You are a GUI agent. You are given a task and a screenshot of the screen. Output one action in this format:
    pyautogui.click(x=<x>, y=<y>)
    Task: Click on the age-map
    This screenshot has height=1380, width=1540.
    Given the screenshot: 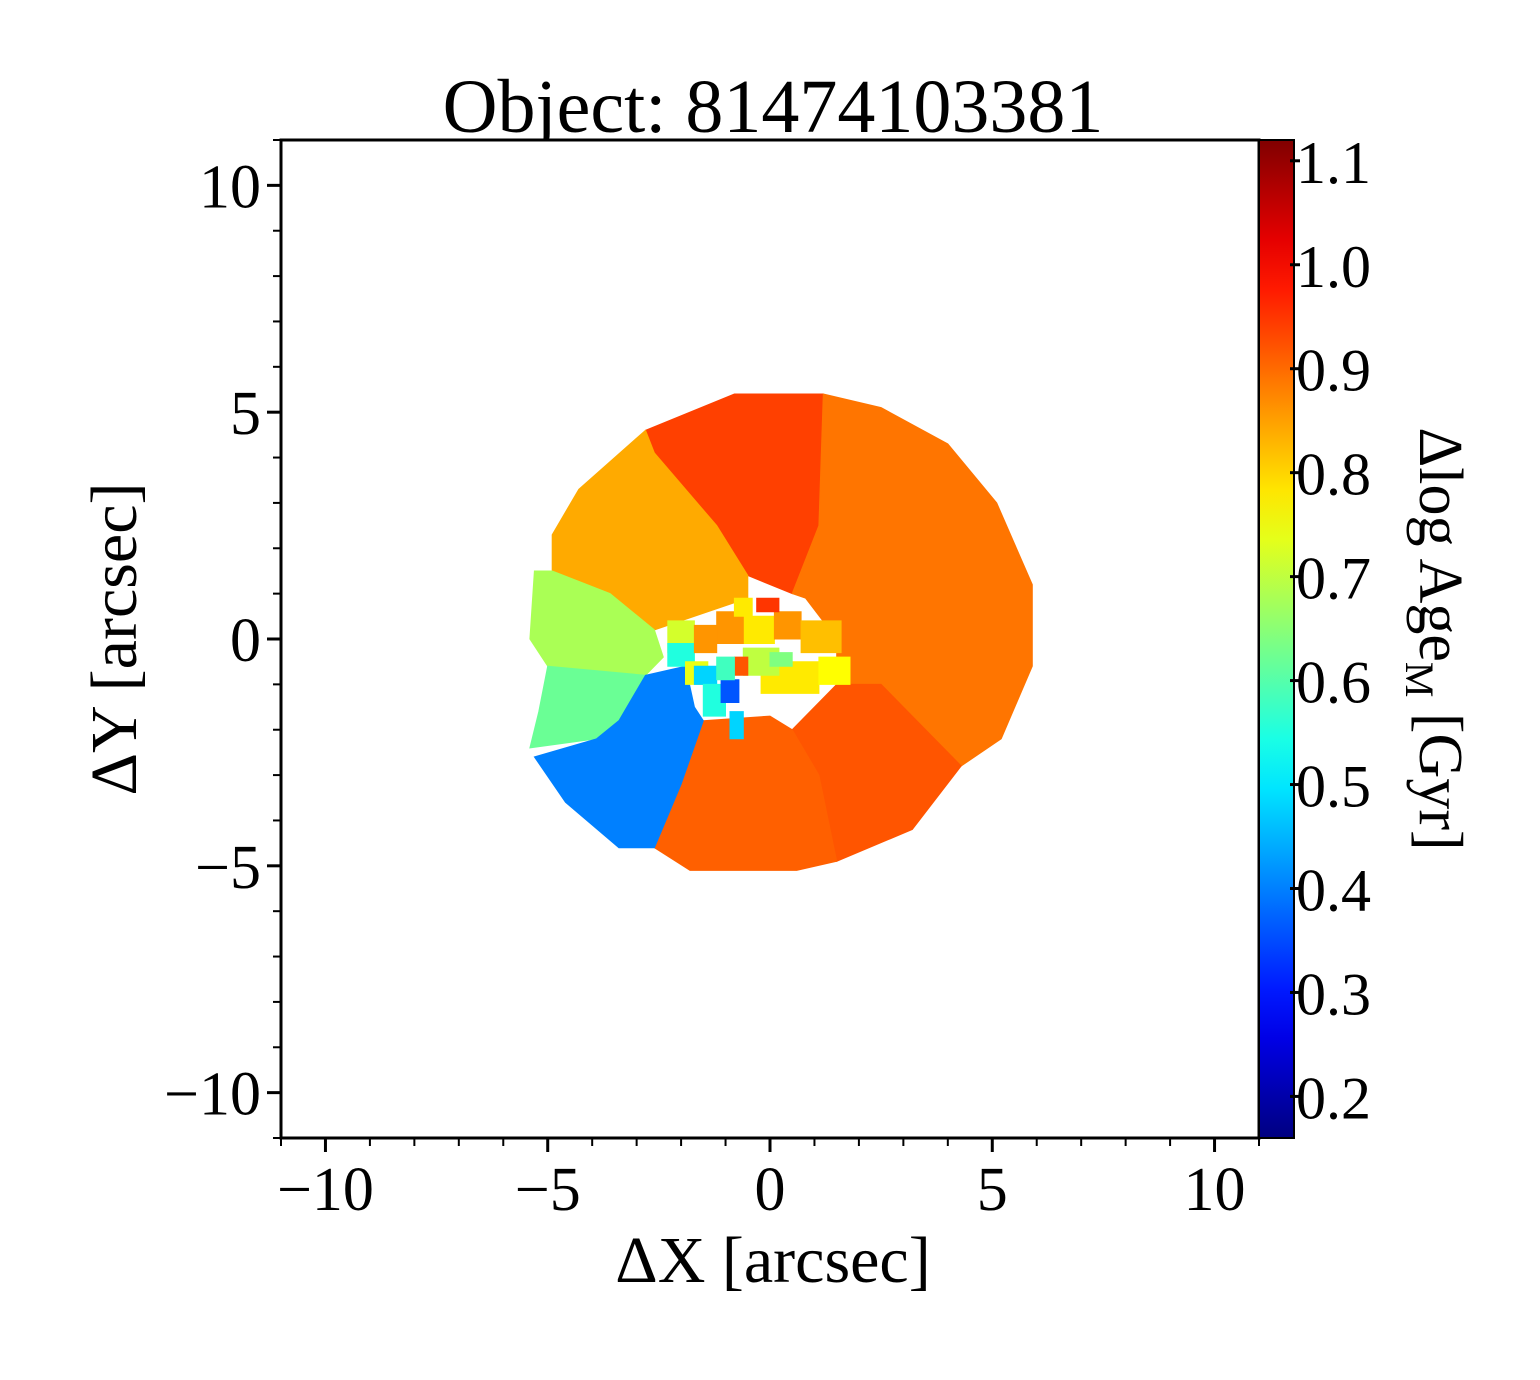 What is the action you would take?
    pyautogui.click(x=781, y=632)
    